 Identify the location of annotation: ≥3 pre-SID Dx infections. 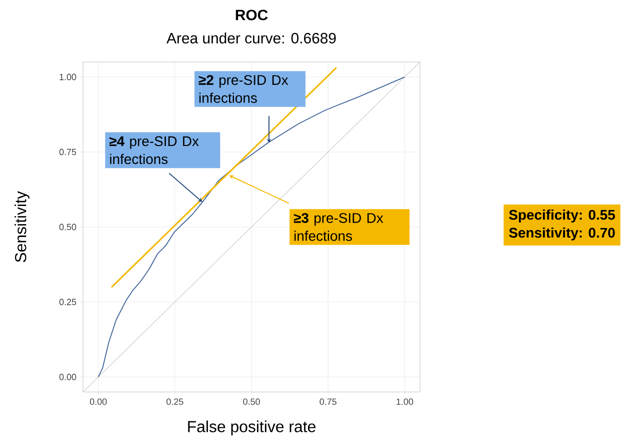
(339, 227).